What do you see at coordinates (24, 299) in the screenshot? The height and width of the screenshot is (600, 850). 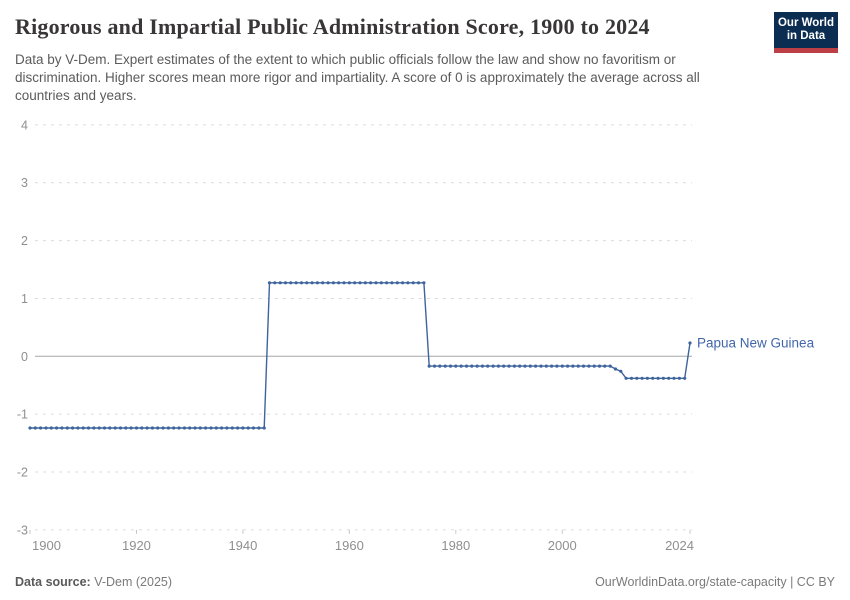 I see `y-axis-label-1: 1` at bounding box center [24, 299].